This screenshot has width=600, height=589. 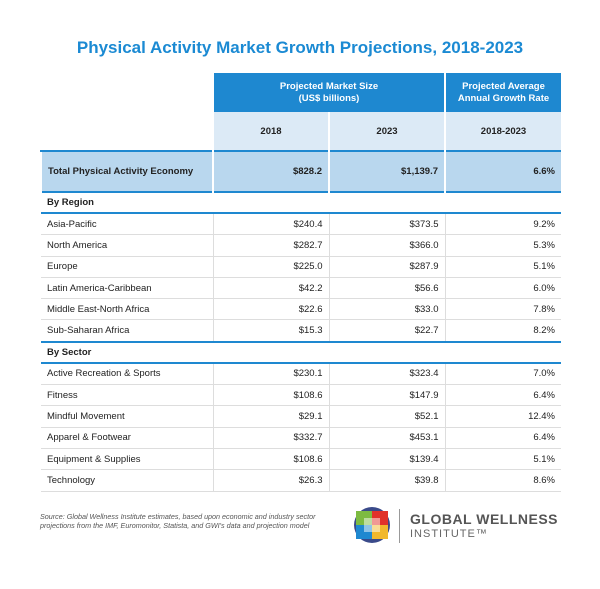 I want to click on cell: Mindful Movement, so click(x=127, y=416).